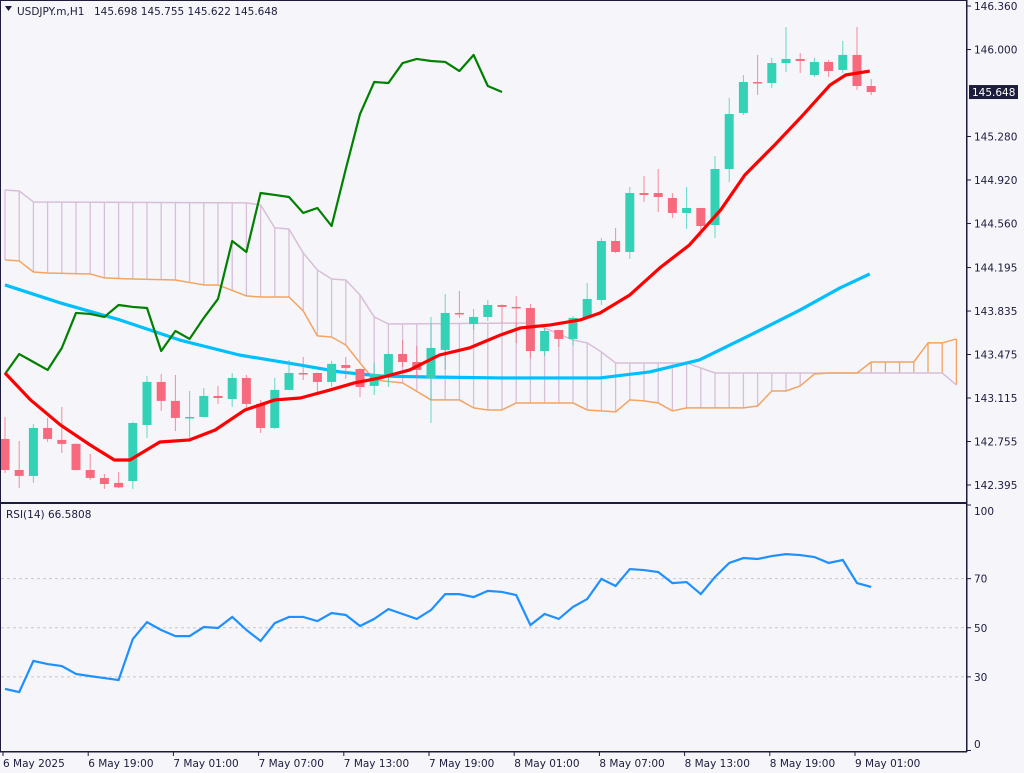 The height and width of the screenshot is (773, 1024). I want to click on time-tick-label: 7 May 01:00, so click(205, 764).